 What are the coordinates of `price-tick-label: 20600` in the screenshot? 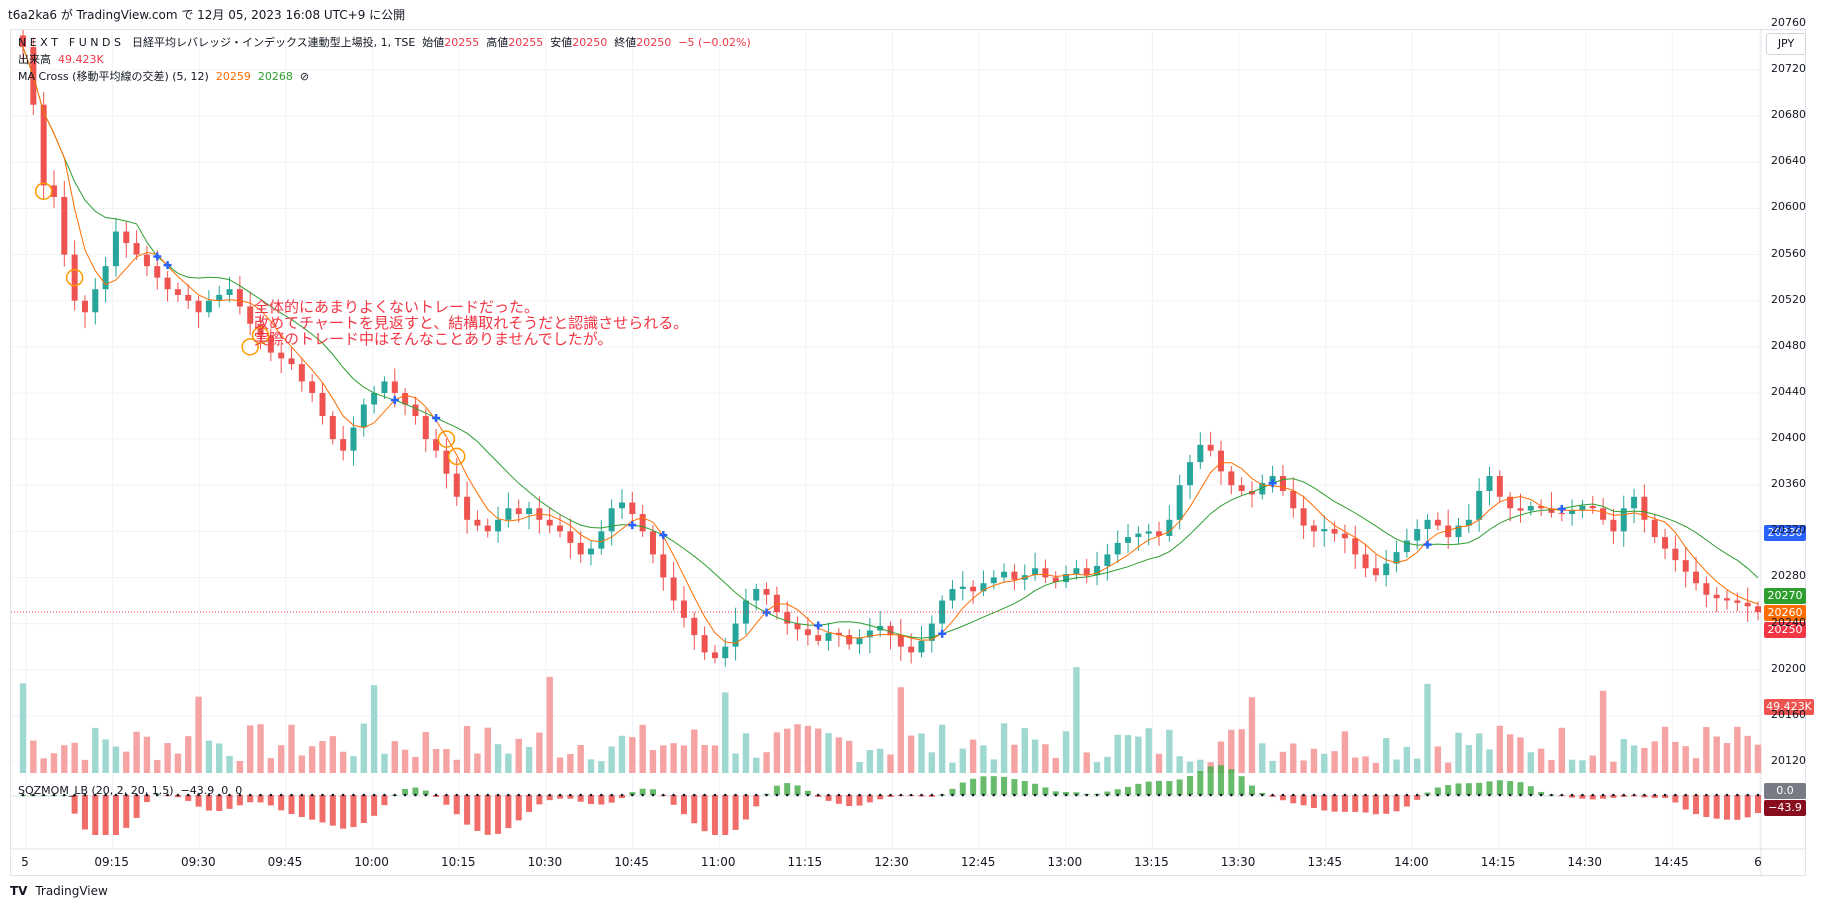 It's located at (1788, 207).